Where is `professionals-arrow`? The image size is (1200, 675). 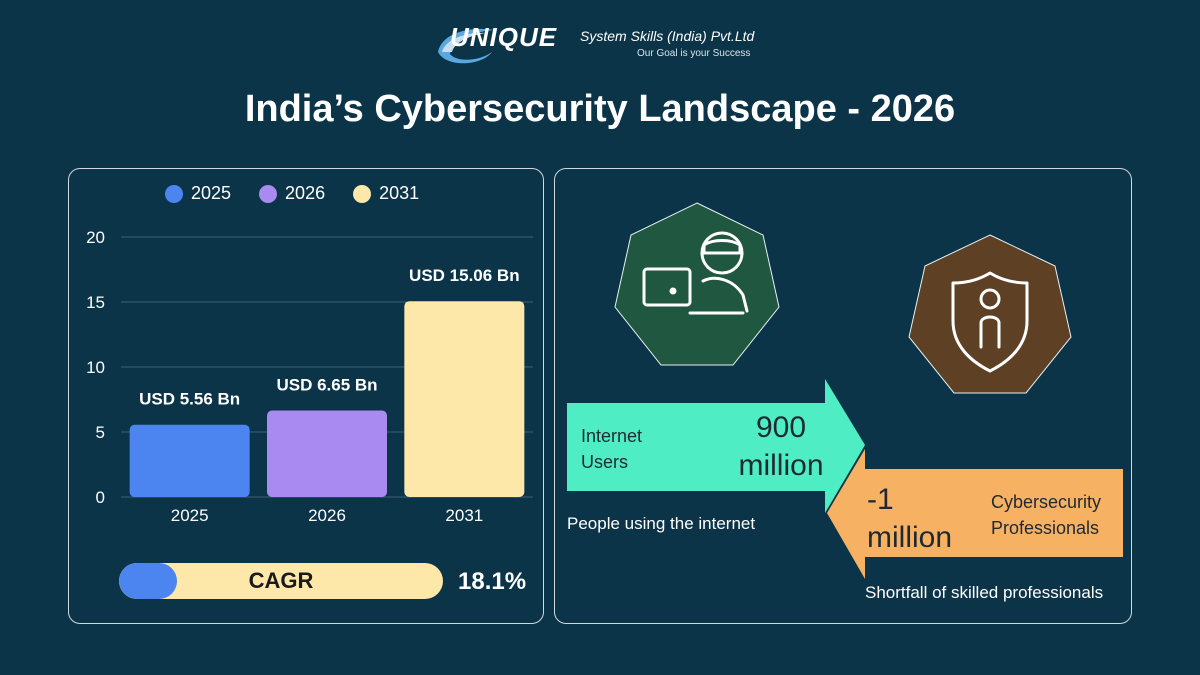
professionals-arrow is located at coordinates (975, 514).